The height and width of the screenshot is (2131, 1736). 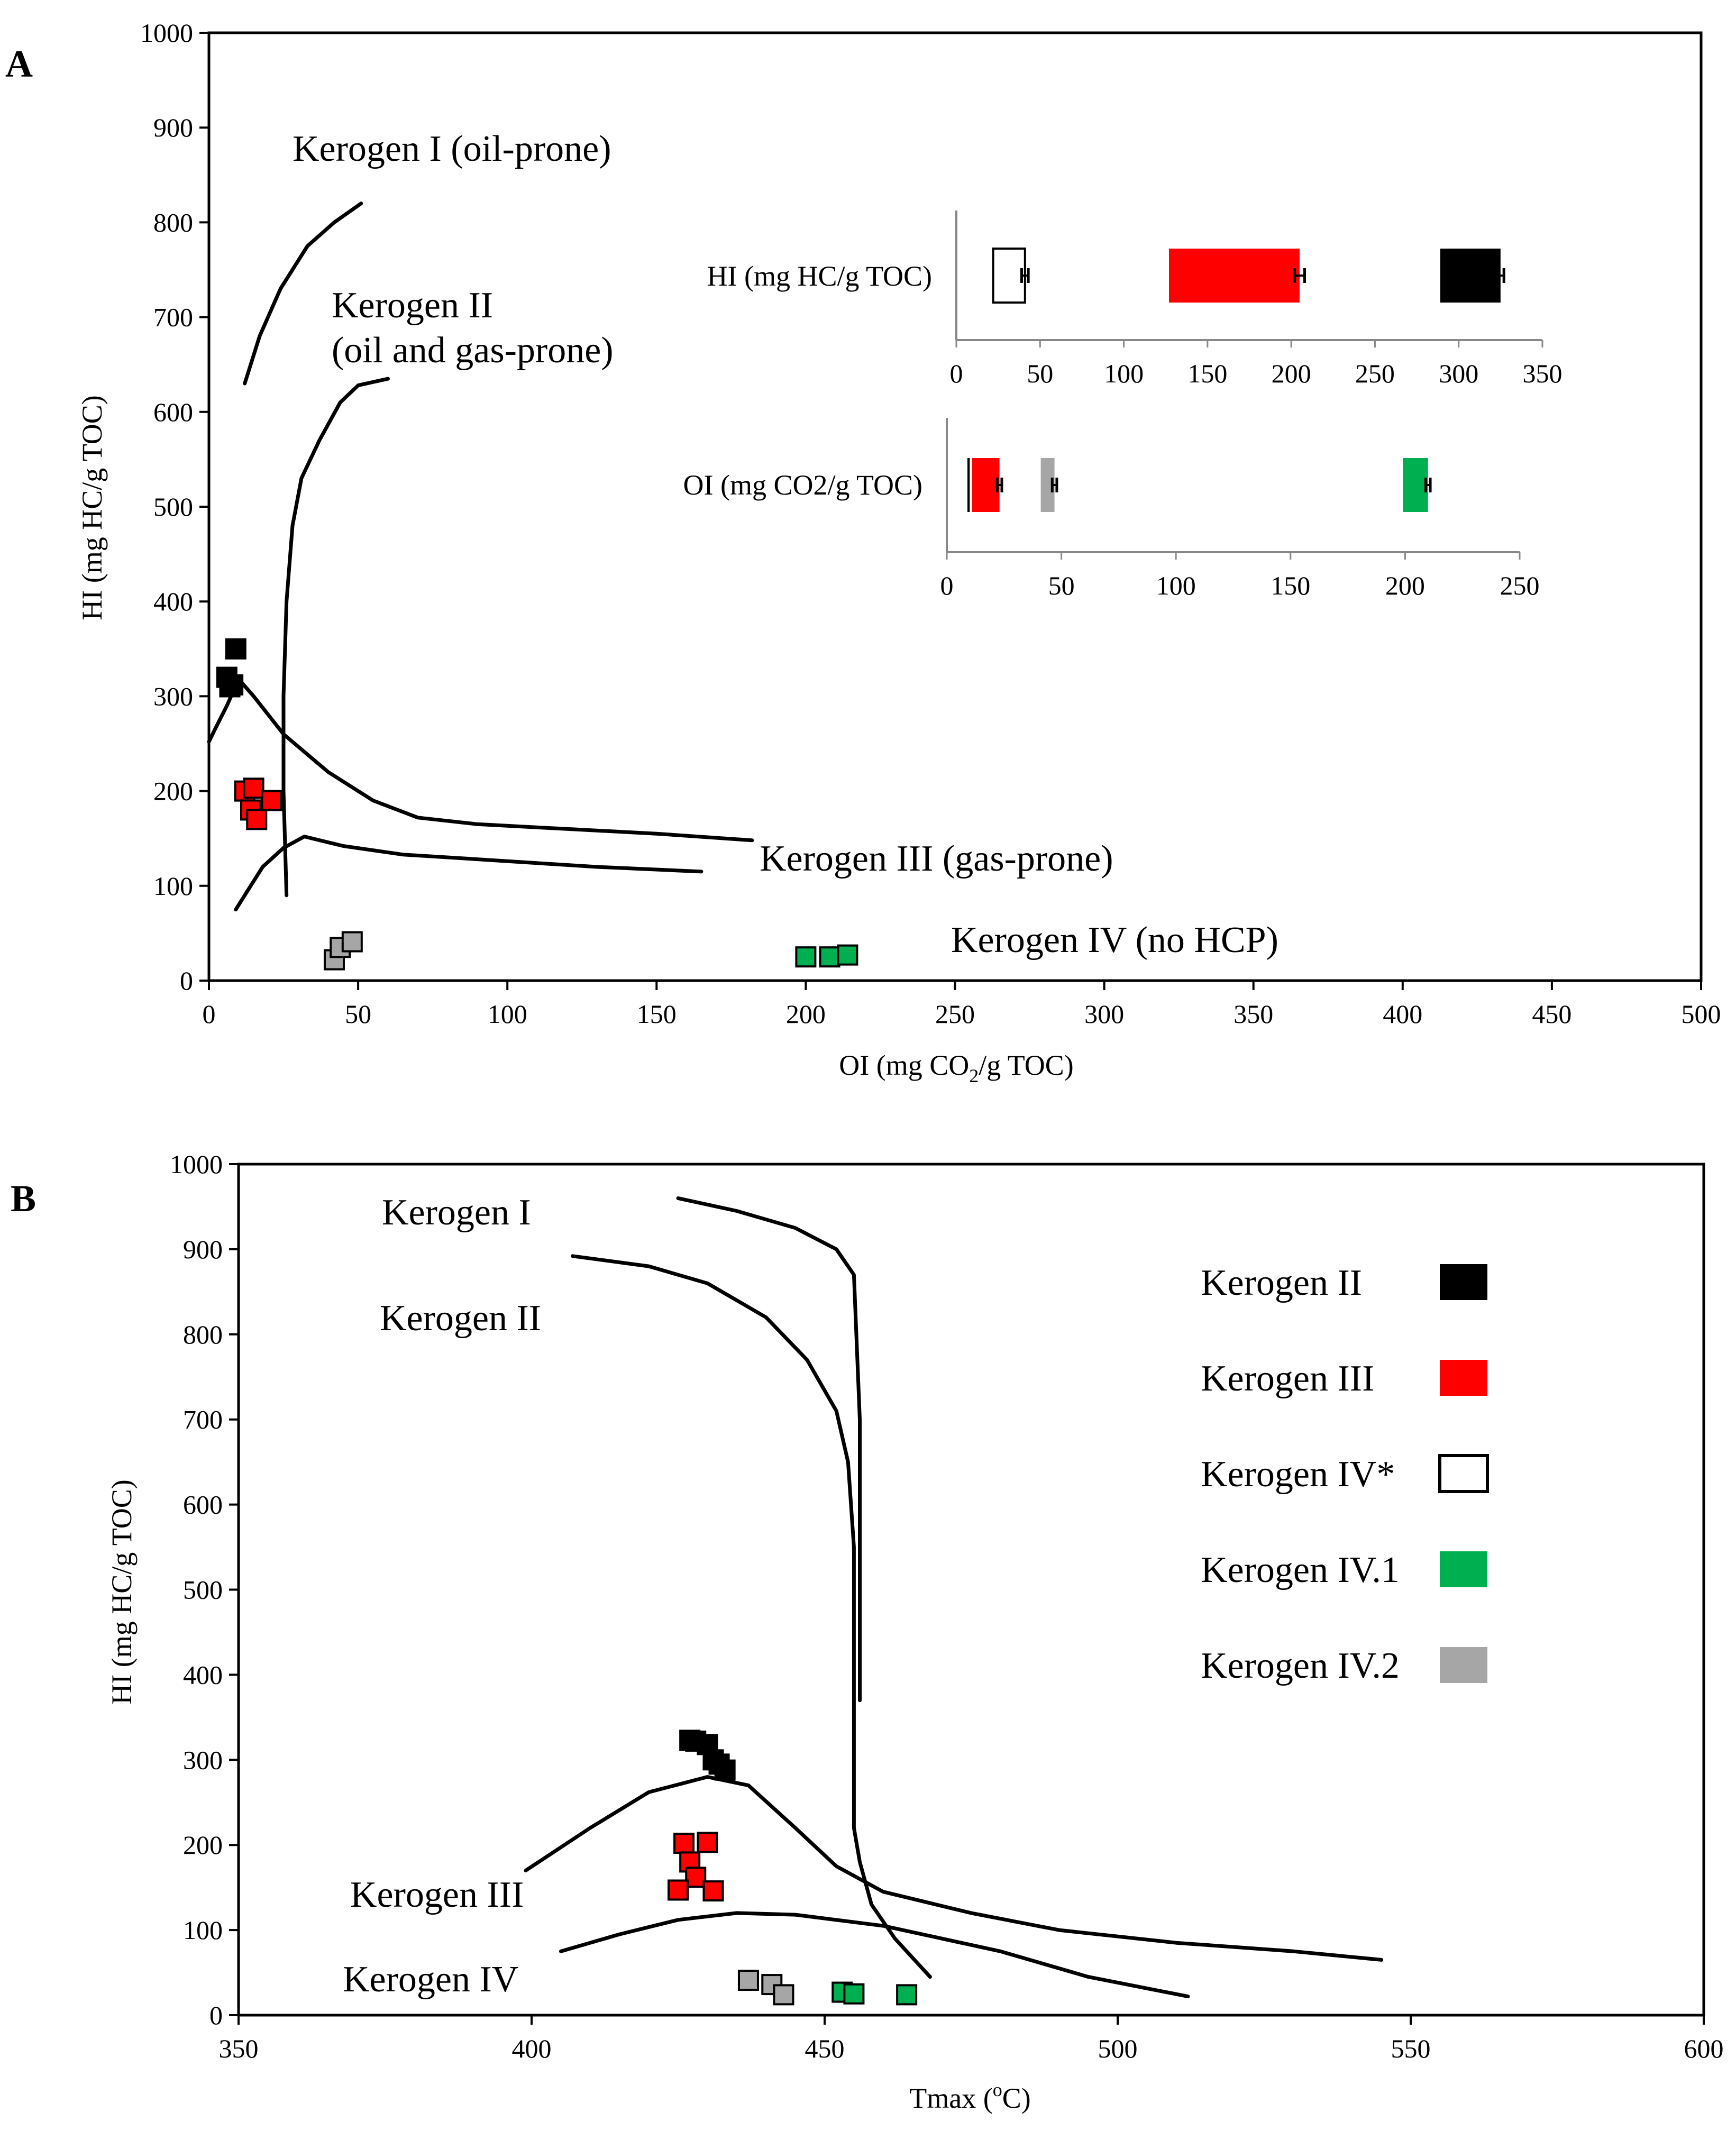 I want to click on legend-swatch-kerogen-ii, so click(x=1463, y=1282).